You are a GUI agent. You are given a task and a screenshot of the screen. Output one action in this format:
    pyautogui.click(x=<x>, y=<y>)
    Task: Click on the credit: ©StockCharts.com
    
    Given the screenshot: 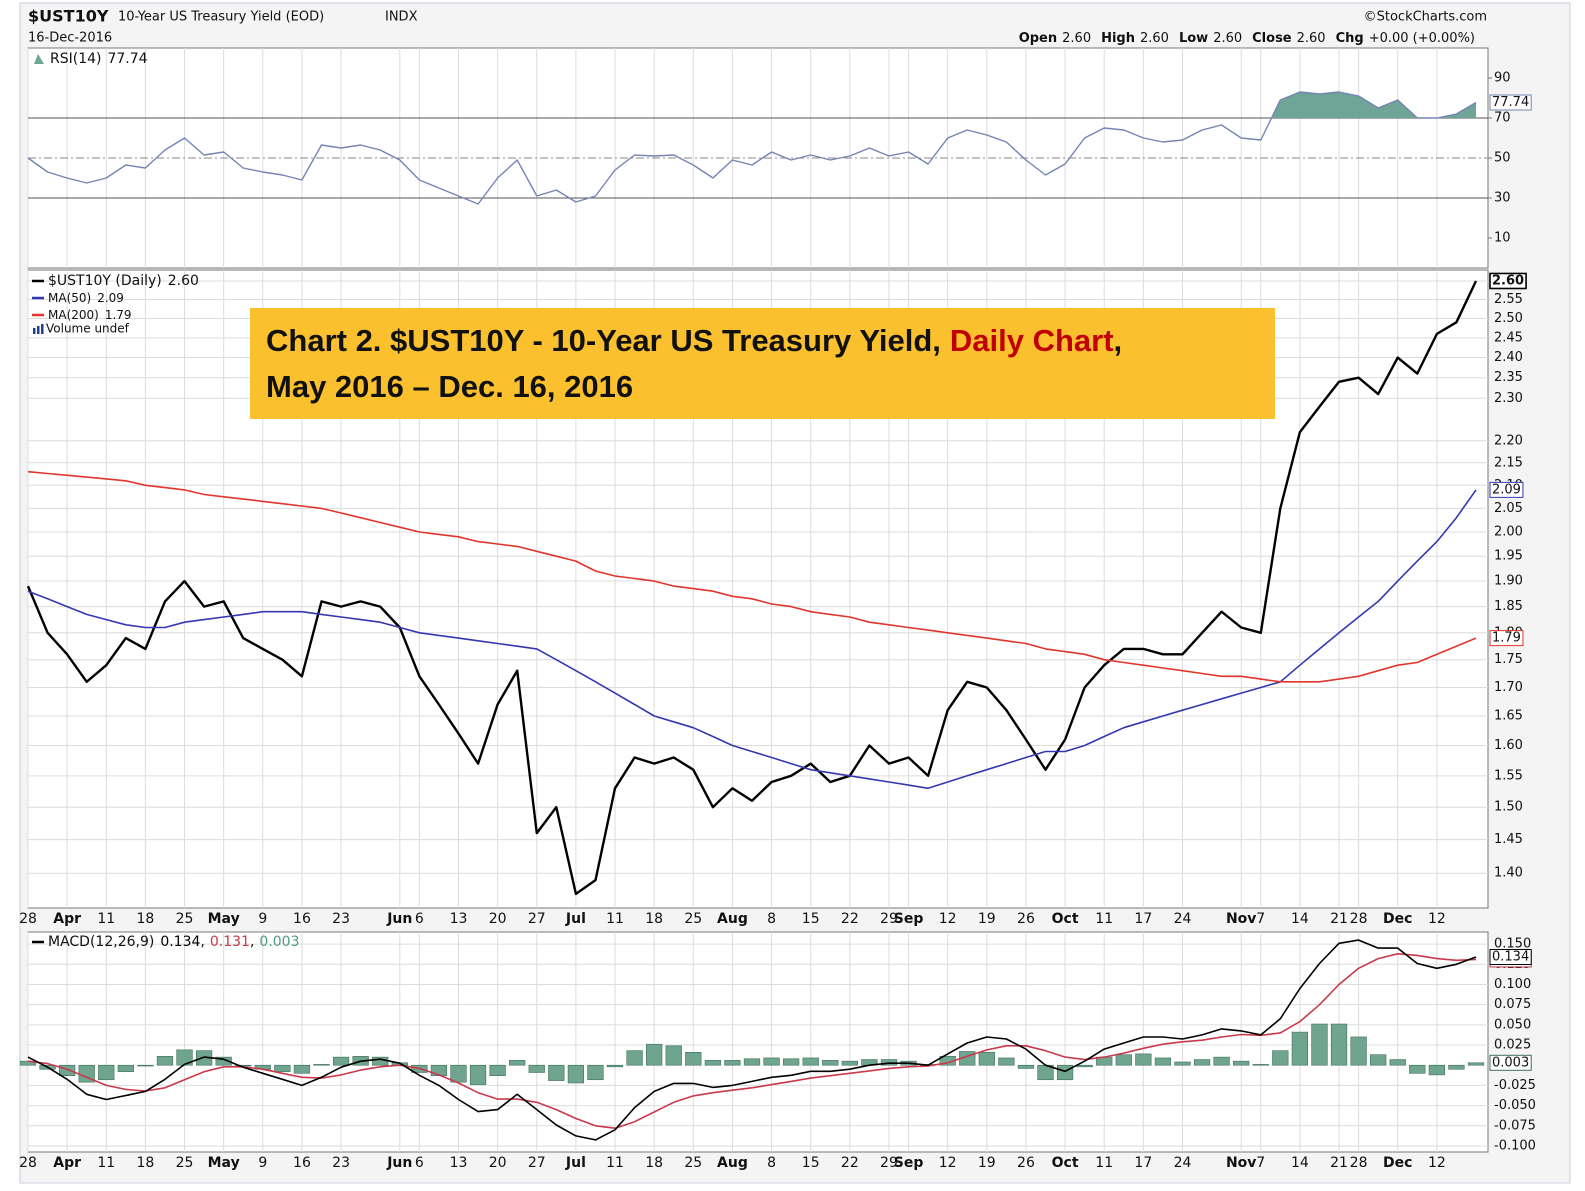 What is the action you would take?
    pyautogui.click(x=1425, y=17)
    